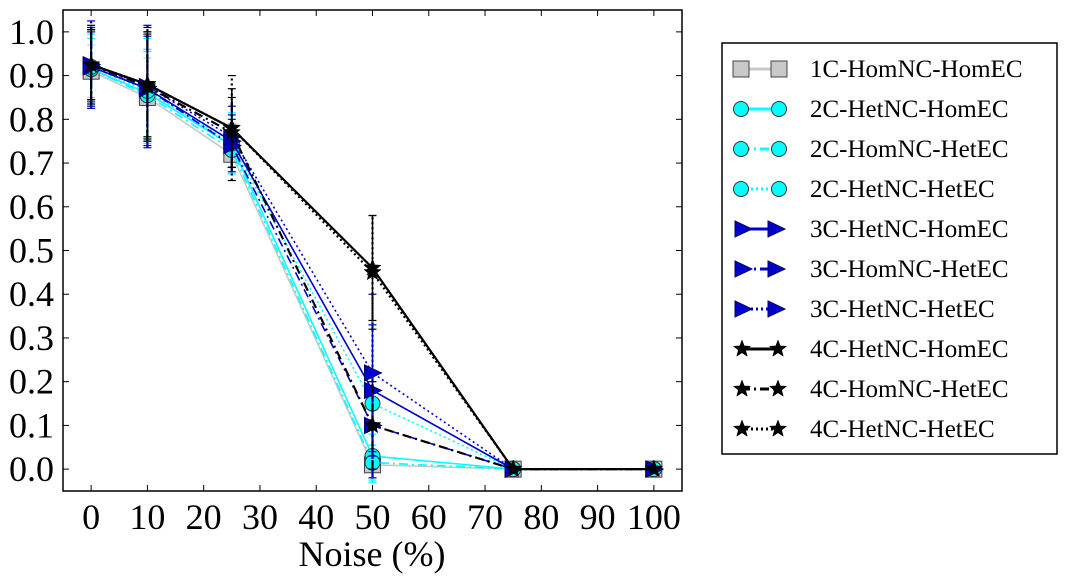 This screenshot has height=583, width=1067. I want to click on x-tick-label: 90, so click(598, 517).